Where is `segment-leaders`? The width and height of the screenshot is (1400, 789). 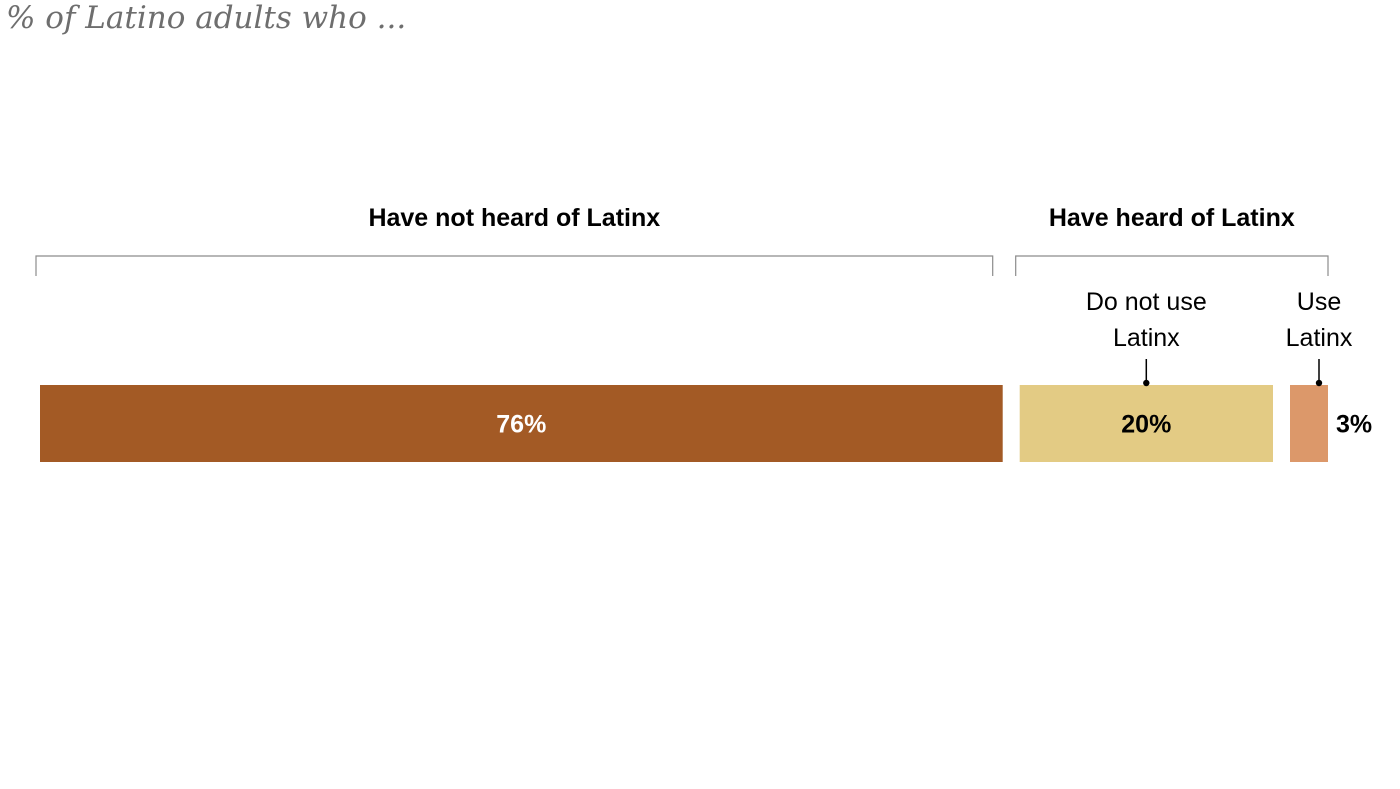
segment-leaders is located at coordinates (1233, 373).